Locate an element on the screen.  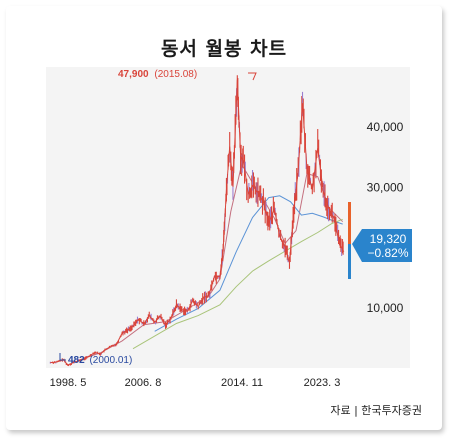
current-price: 19,320 is located at coordinates (388, 239).